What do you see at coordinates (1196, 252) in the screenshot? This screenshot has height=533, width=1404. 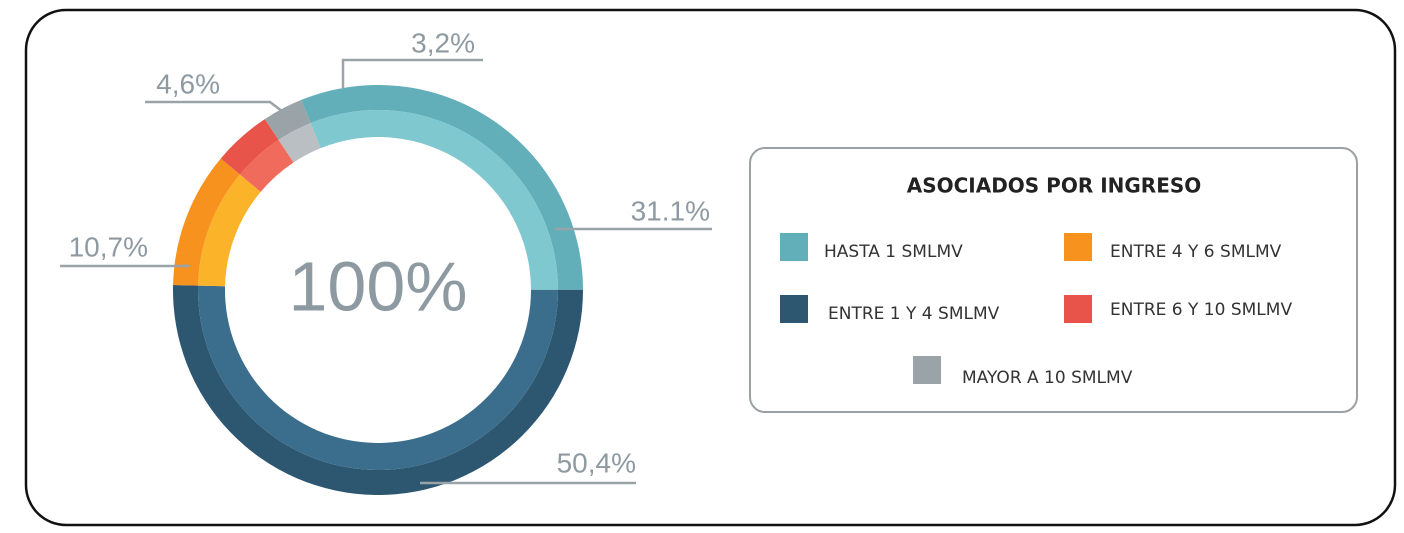 I see `legend-label: ENTRE 4 Y 6 SMLMV` at bounding box center [1196, 252].